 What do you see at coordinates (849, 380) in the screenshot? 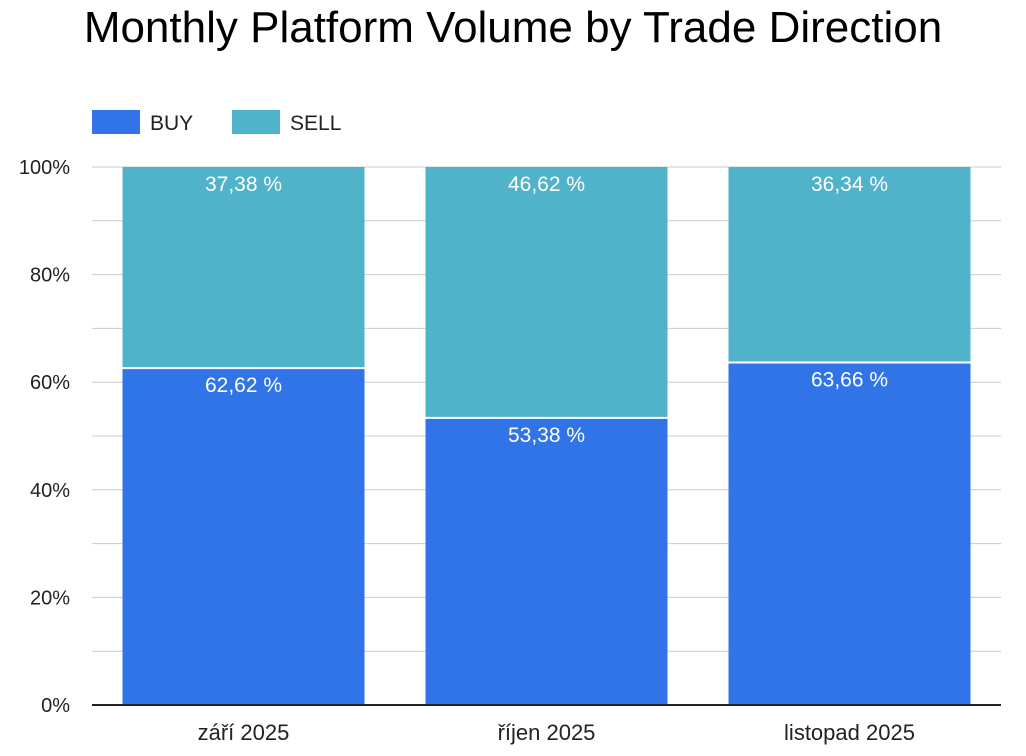
I see `data-label: 63,66 %` at bounding box center [849, 380].